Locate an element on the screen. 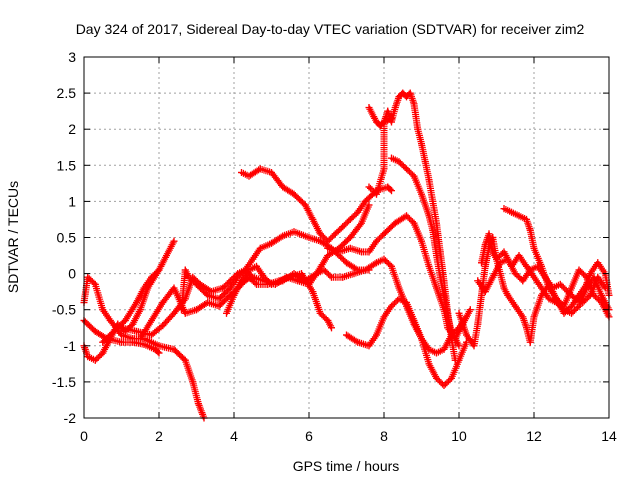 The image size is (640, 480). y-tick-label: 3 is located at coordinates (72, 57).